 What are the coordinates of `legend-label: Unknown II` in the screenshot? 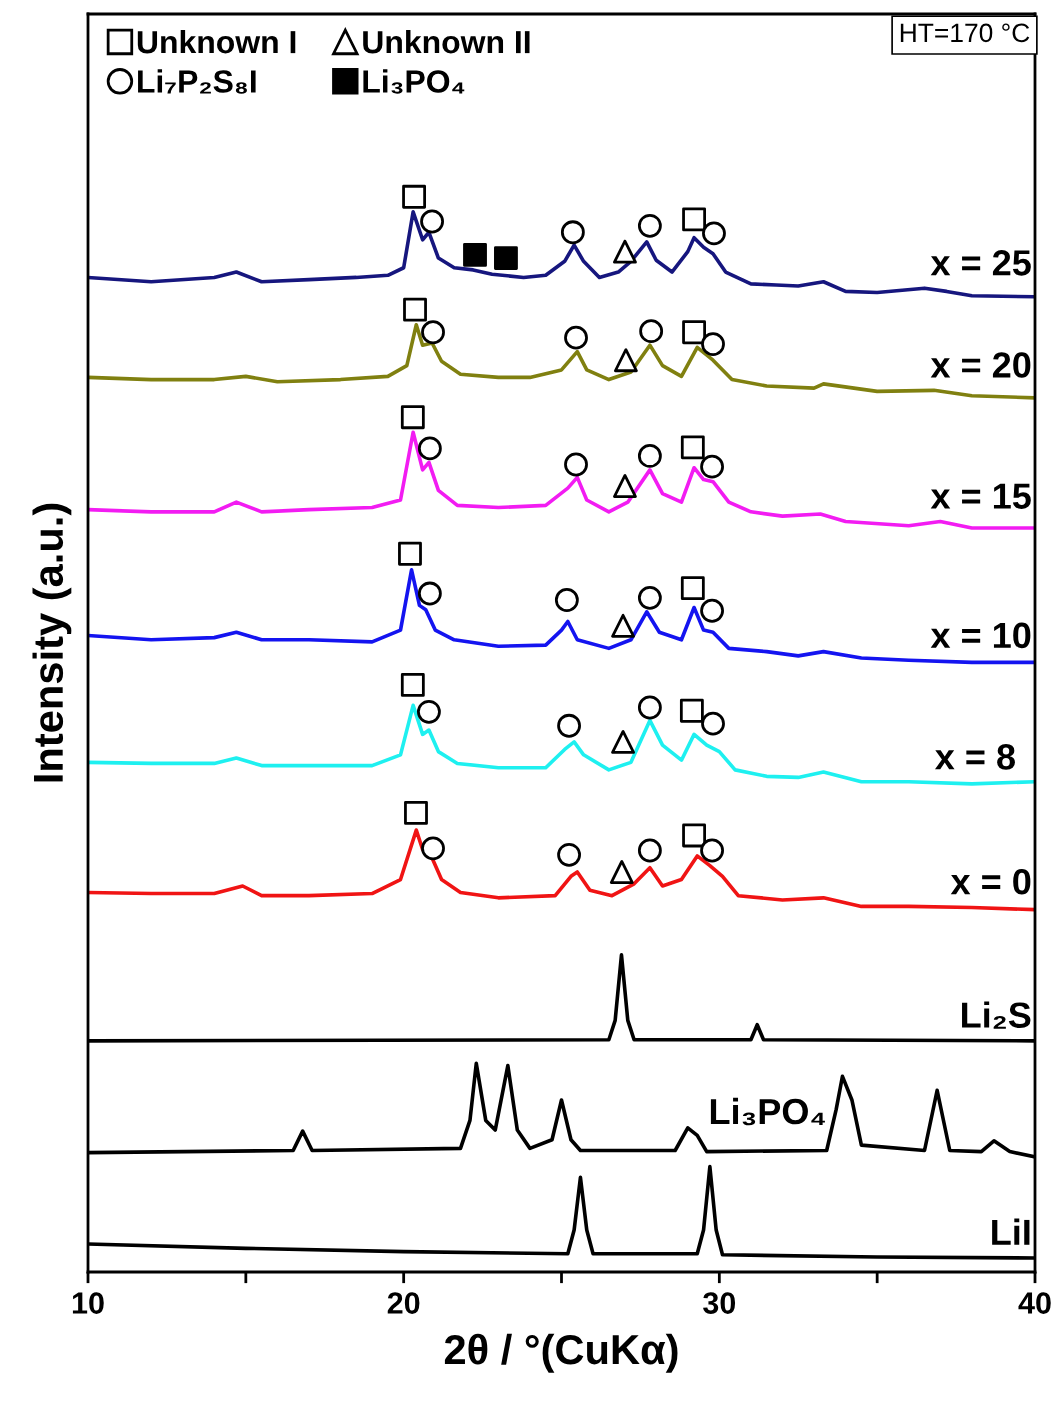 It's located at (446, 41).